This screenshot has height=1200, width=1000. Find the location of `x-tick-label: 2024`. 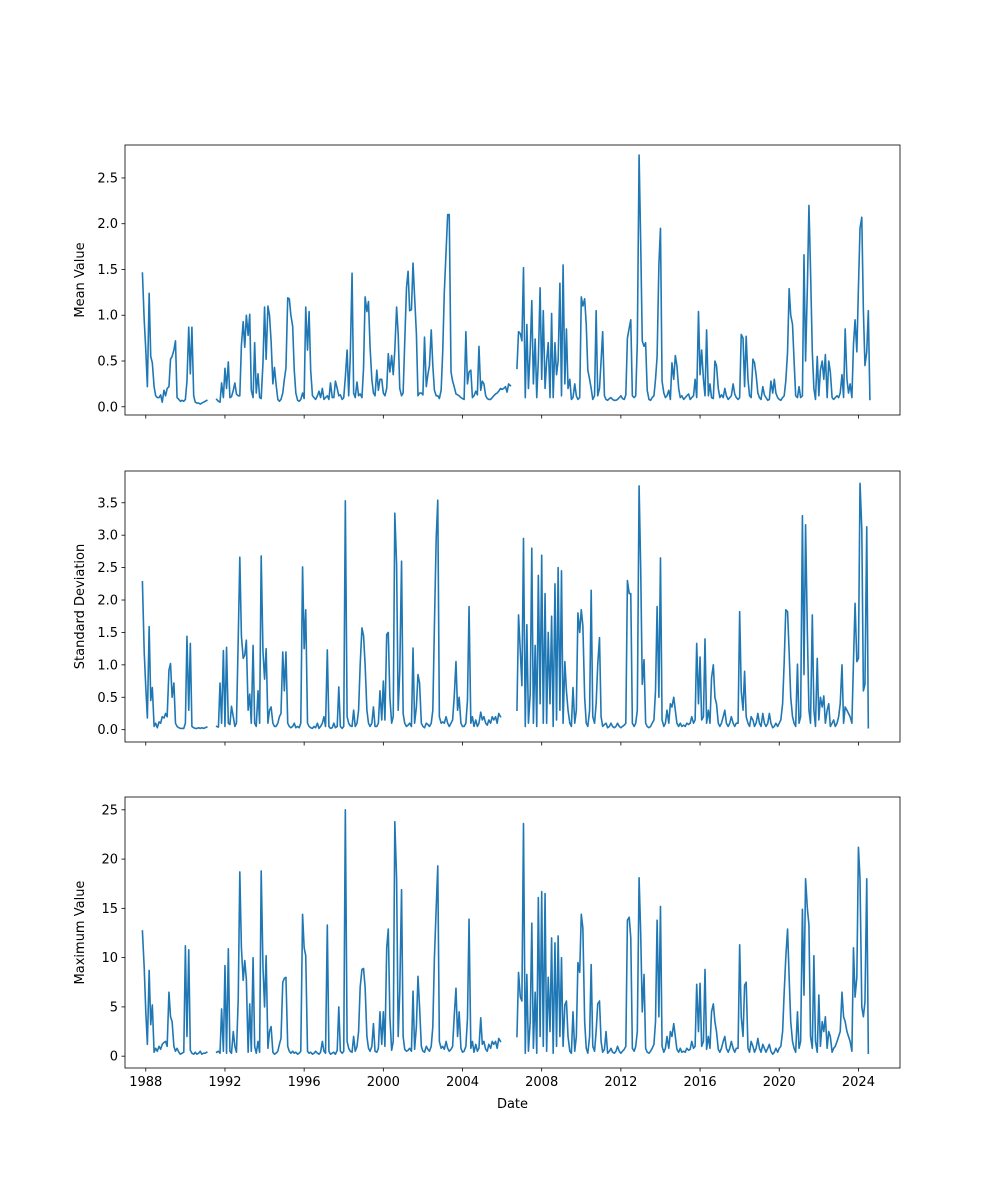

x-tick-label: 2024 is located at coordinates (858, 1082).